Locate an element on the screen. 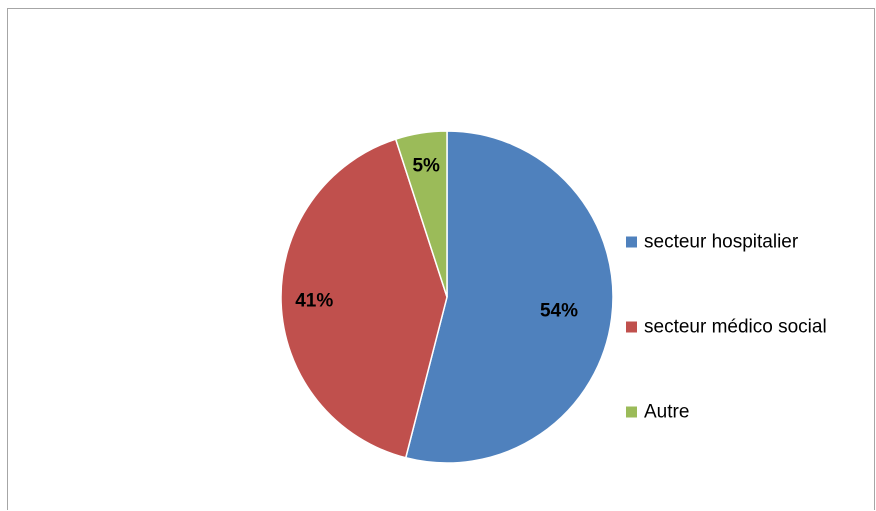 The height and width of the screenshot is (511, 876). legend-swatch-secteur-hospitalier is located at coordinates (631, 242).